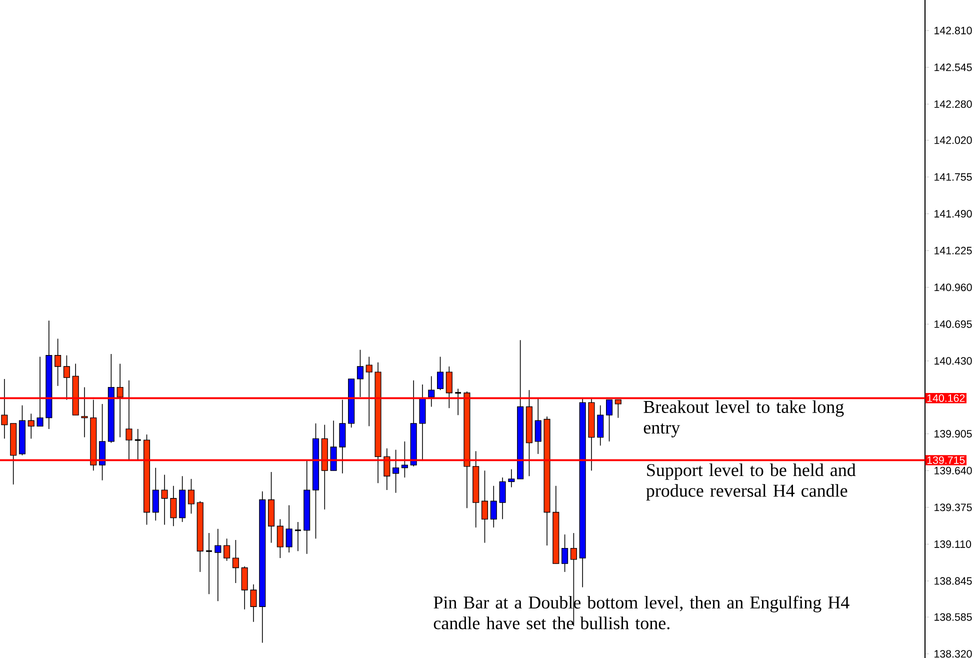 Image resolution: width=975 pixels, height=658 pixels. What do you see at coordinates (953, 30) in the screenshot?
I see `y-tick-label: 142.810` at bounding box center [953, 30].